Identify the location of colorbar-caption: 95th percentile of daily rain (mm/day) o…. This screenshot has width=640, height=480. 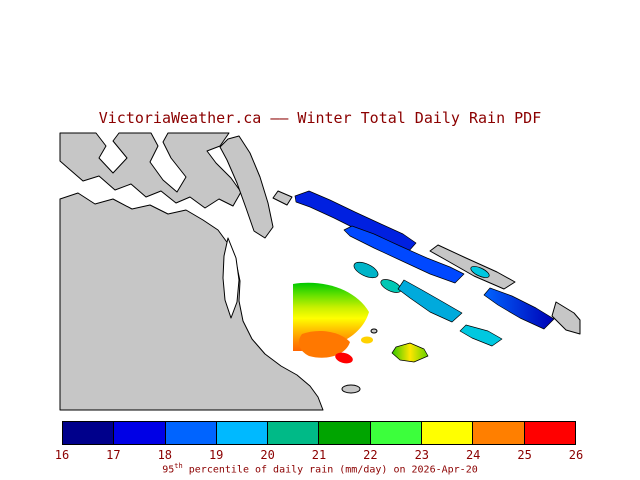
(320, 468).